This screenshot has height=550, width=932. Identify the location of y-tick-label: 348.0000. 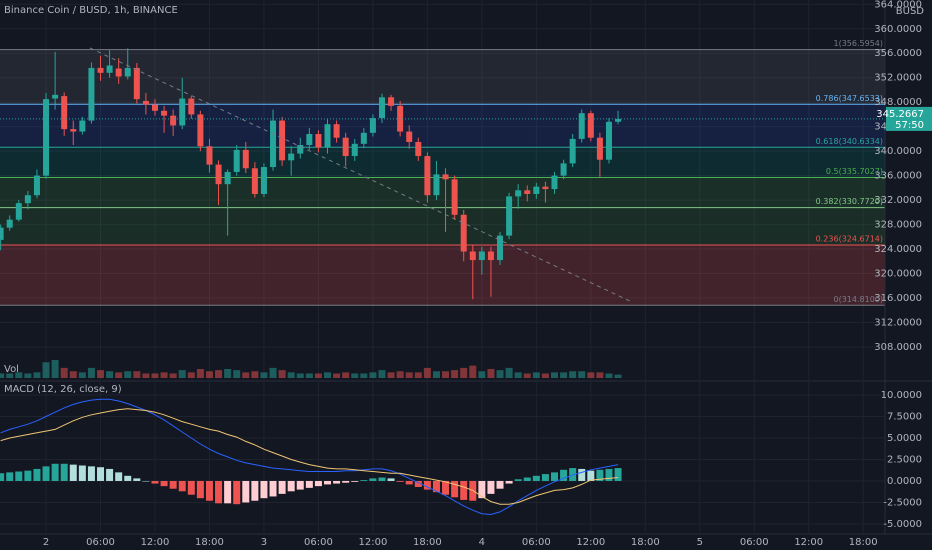
(898, 102).